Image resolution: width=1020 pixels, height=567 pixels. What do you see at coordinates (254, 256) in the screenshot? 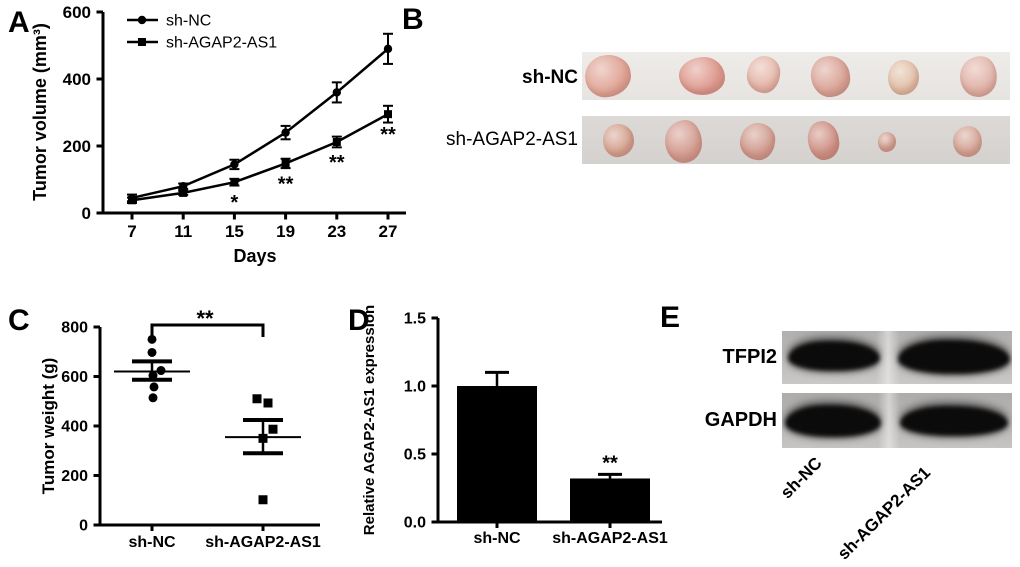
I see `x-axis-title: Days` at bounding box center [254, 256].